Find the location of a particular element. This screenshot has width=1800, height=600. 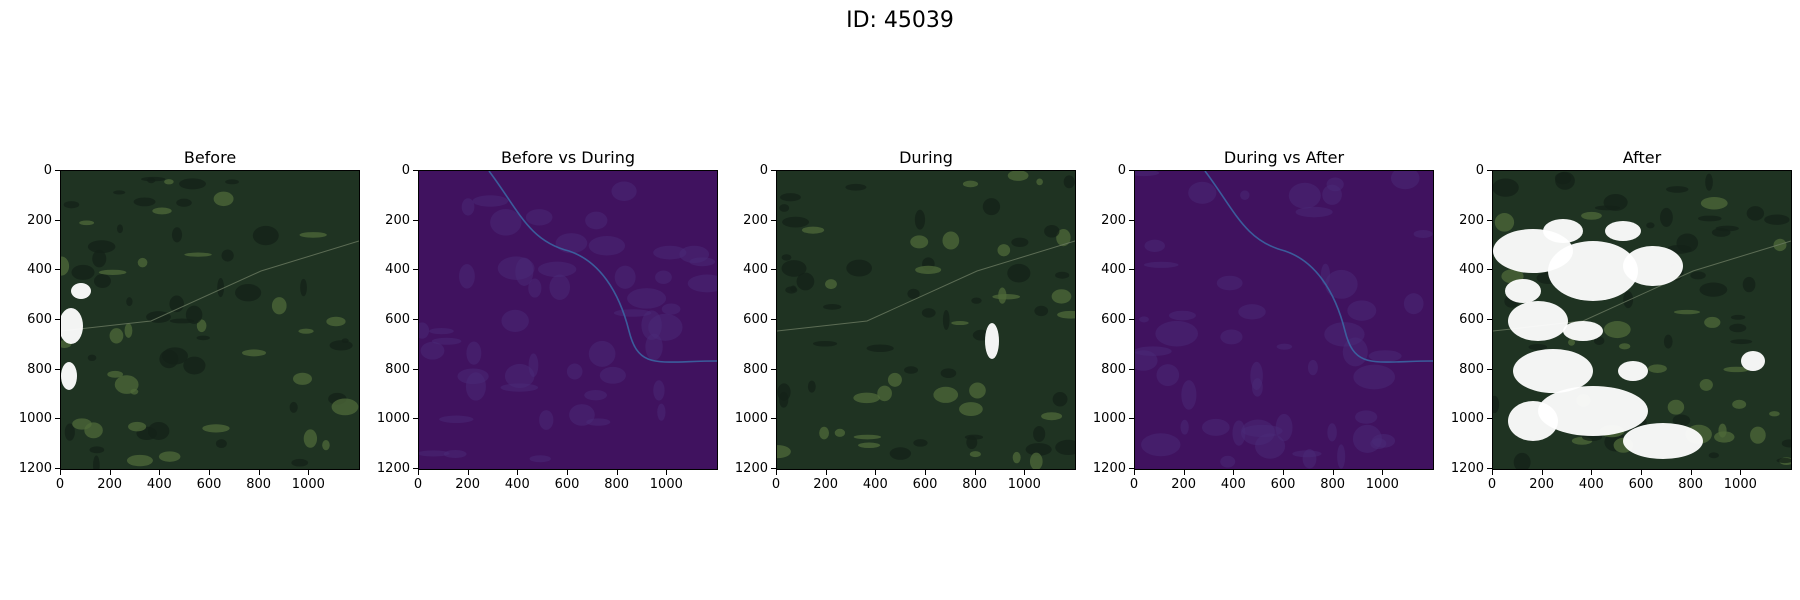

panel-title: Before vs During is located at coordinates (568, 157).